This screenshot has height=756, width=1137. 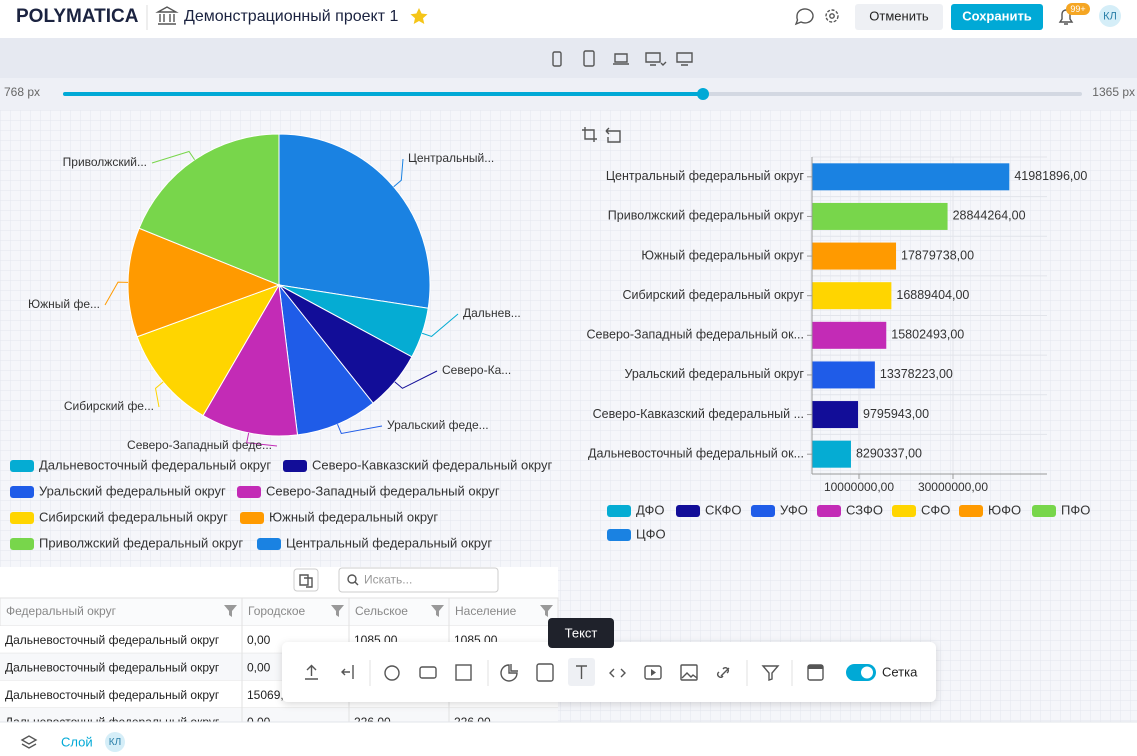 I want to click on legend-label: Дальневосточный федеральный округ, so click(x=155, y=464).